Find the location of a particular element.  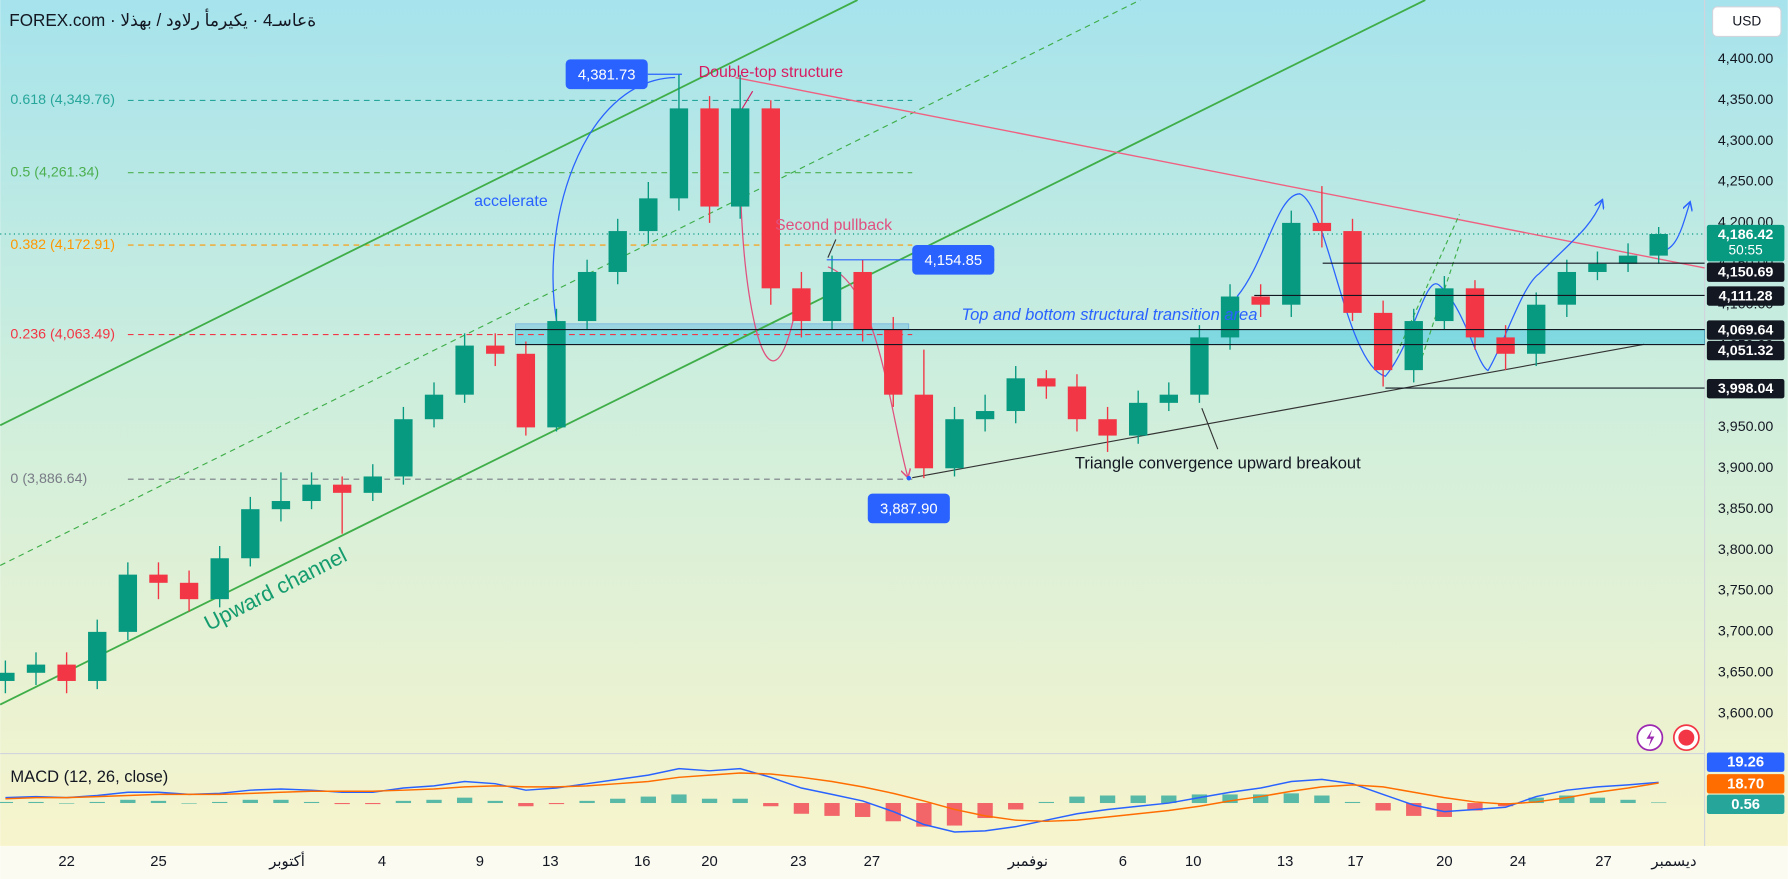

x-tick-label: 27 is located at coordinates (1603, 862).